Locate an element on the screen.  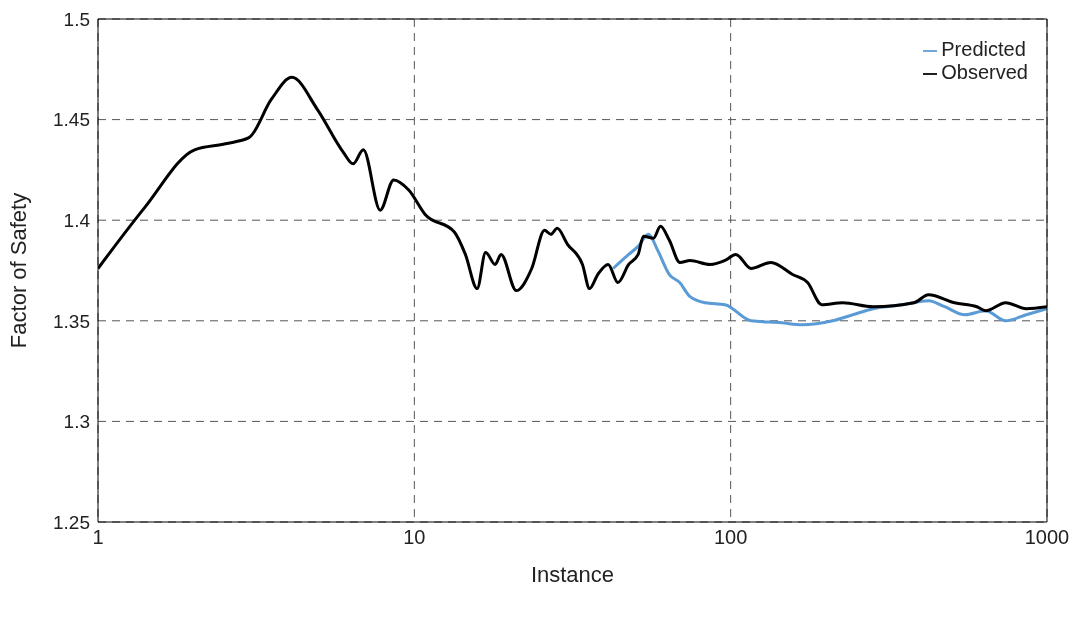
y-tick-label: 1.45 is located at coordinates (71, 120).